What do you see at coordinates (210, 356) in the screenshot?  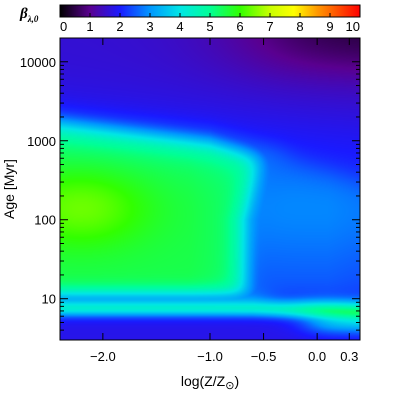 I see `x-tick-label: −1.0` at bounding box center [210, 356].